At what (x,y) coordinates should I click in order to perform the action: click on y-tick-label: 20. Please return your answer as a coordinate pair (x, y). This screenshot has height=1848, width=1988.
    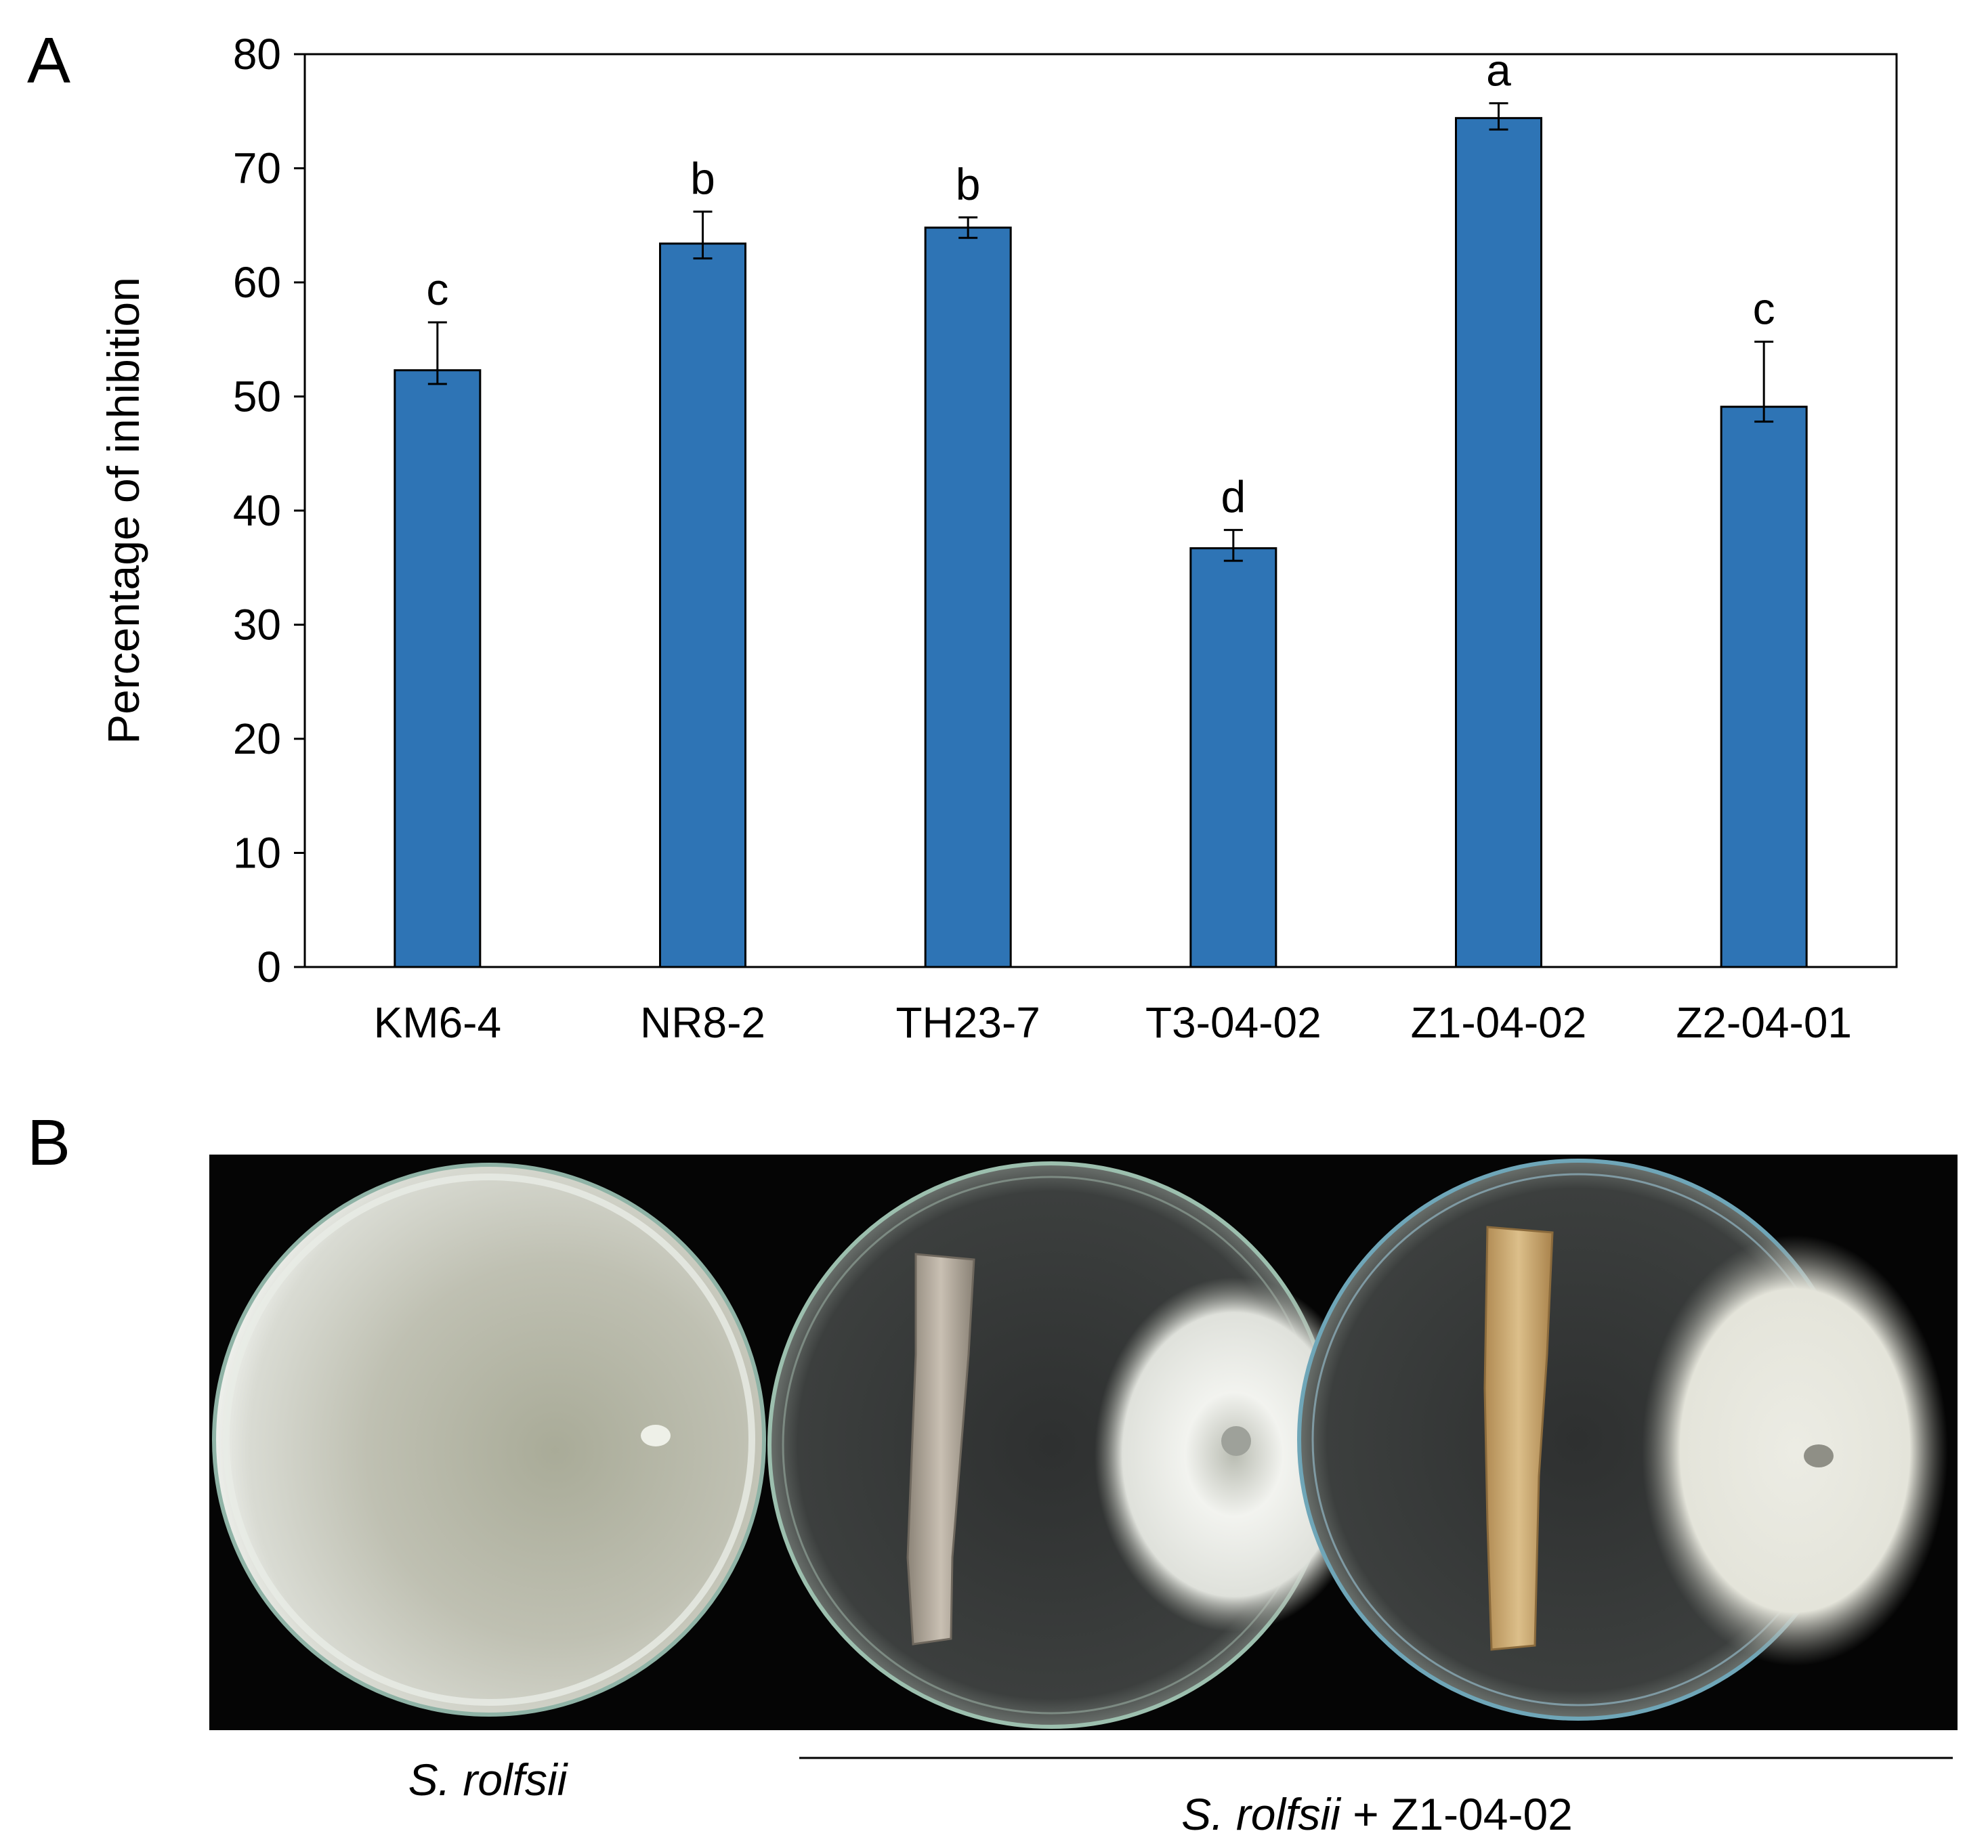
    Looking at the image, I should click on (257, 738).